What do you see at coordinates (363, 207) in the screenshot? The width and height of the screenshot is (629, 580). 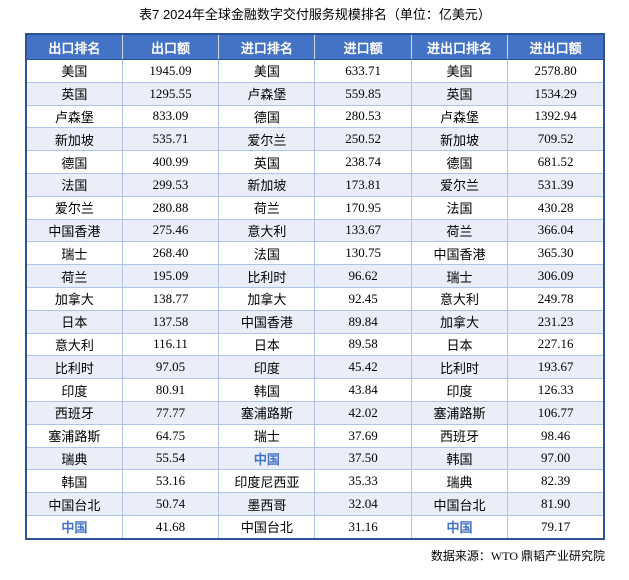 I see `table-cell: 170.95` at bounding box center [363, 207].